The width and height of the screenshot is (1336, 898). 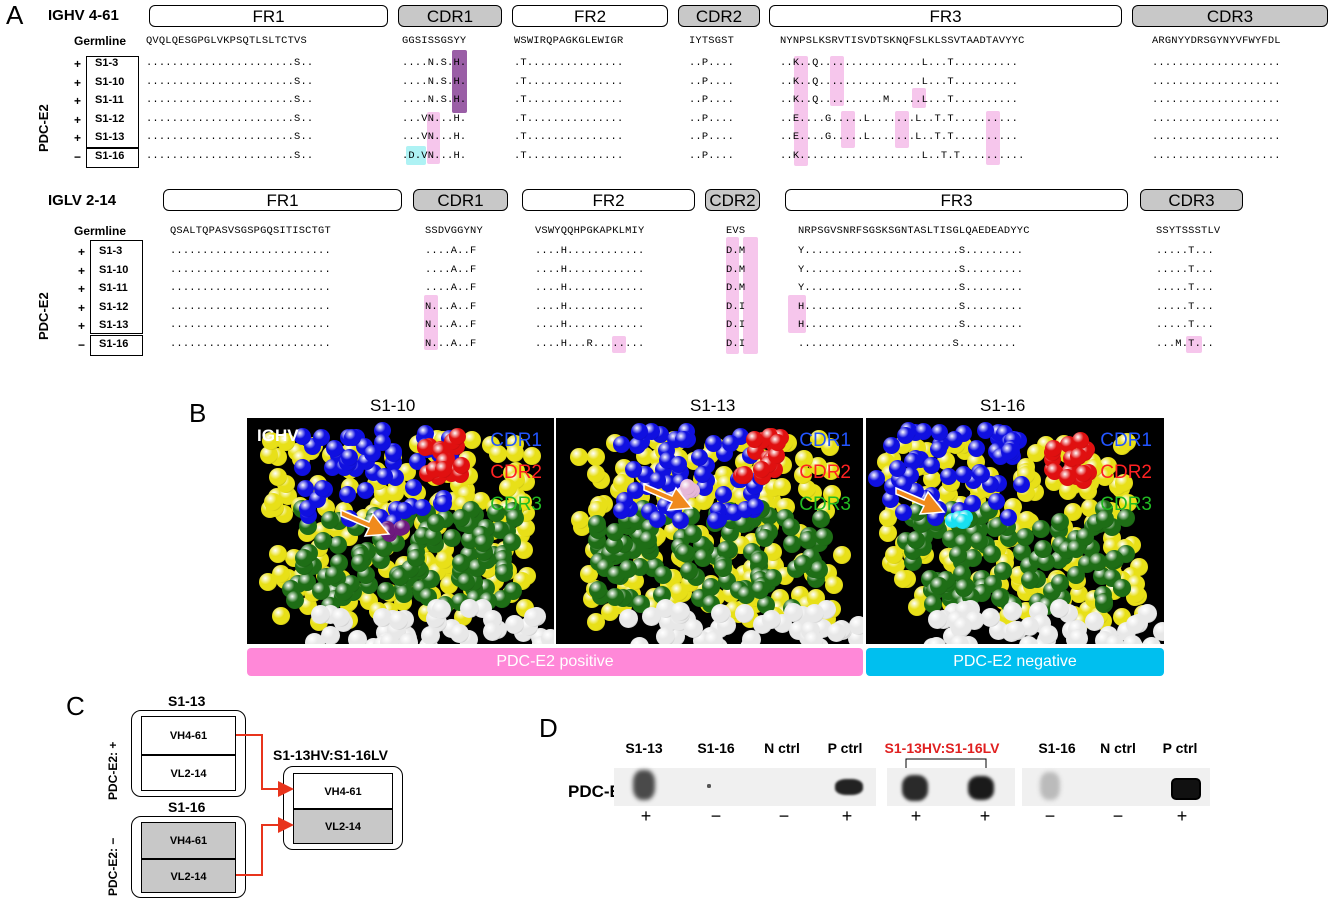 What do you see at coordinates (110, 155) in the screenshot?
I see `clone-name: S1-16` at bounding box center [110, 155].